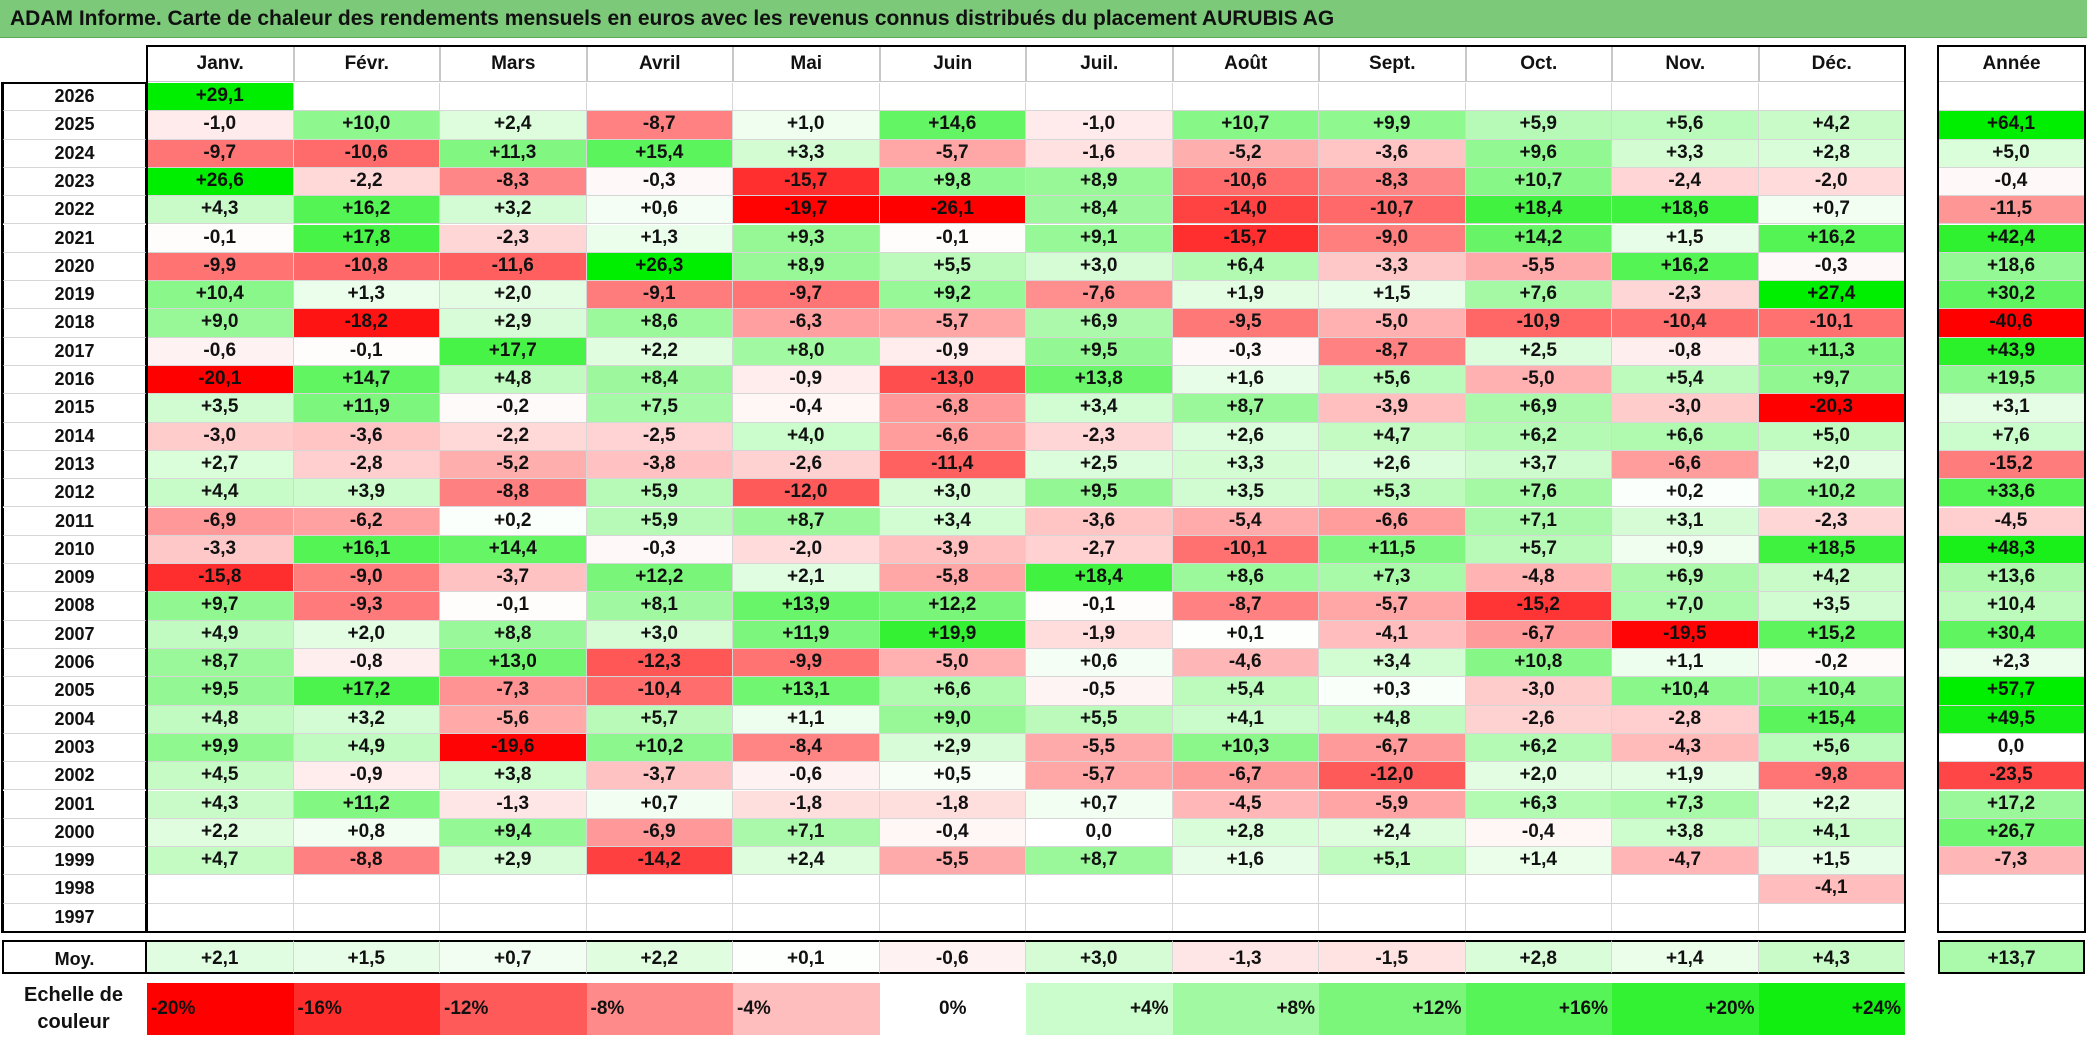 Image resolution: width=2087 pixels, height=1037 pixels. I want to click on heatmap-cell: -2,7, so click(1099, 550).